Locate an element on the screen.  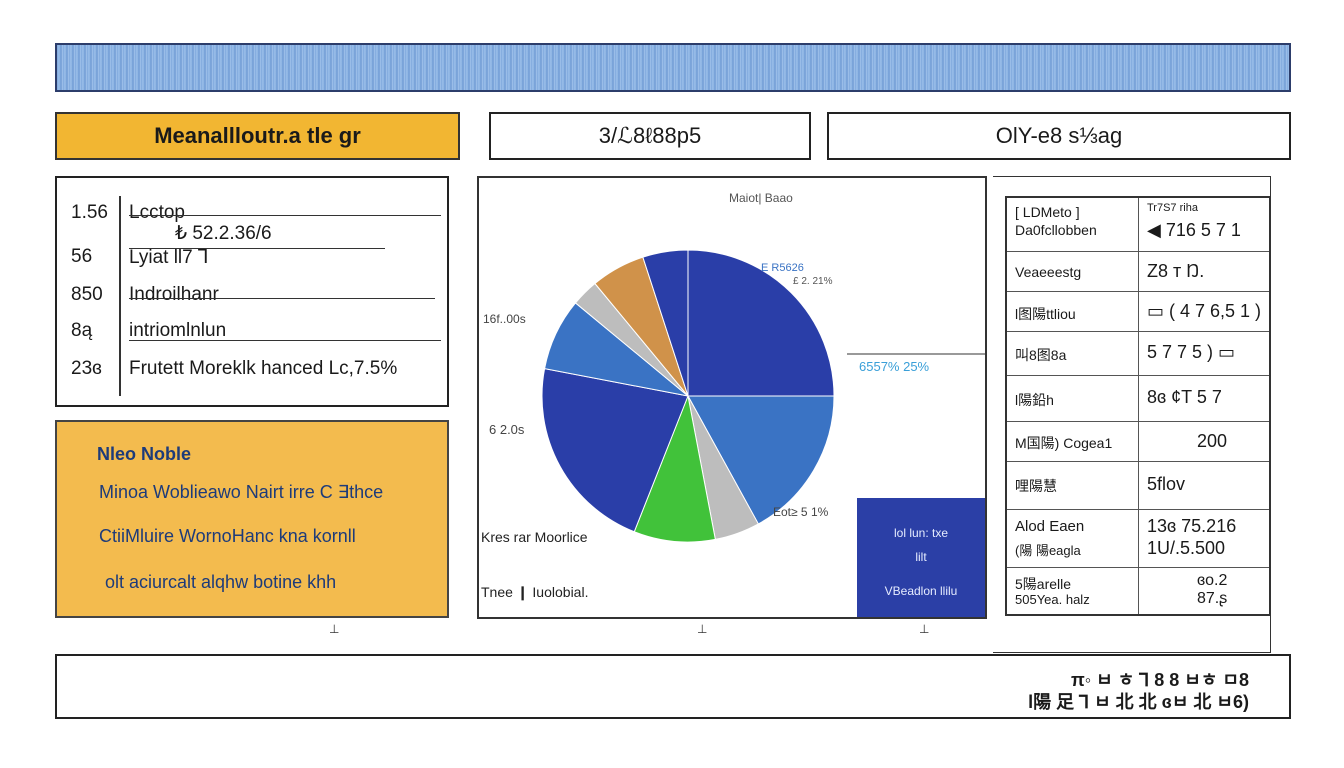
annotation-label: Eot≥ 5 1% is located at coordinates (801, 512).